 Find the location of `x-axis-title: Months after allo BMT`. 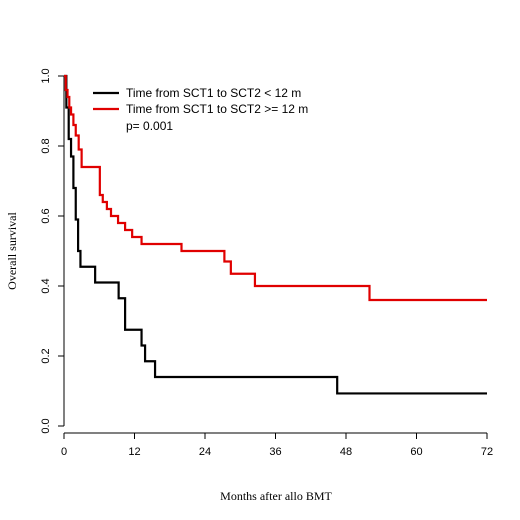

x-axis-title: Months after allo BMT is located at coordinates (276, 496).